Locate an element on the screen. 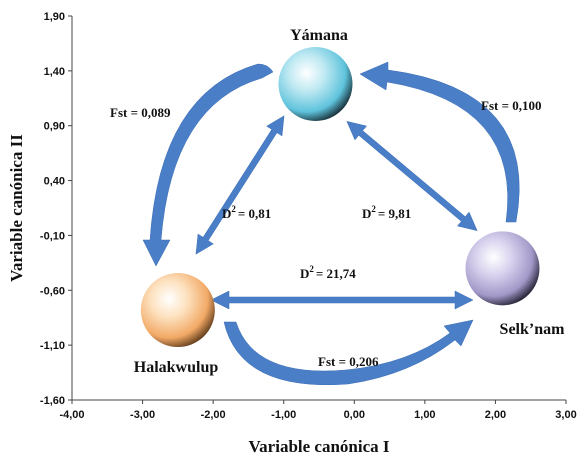  distance-arrow-yamana-selknam is located at coordinates (412, 176).